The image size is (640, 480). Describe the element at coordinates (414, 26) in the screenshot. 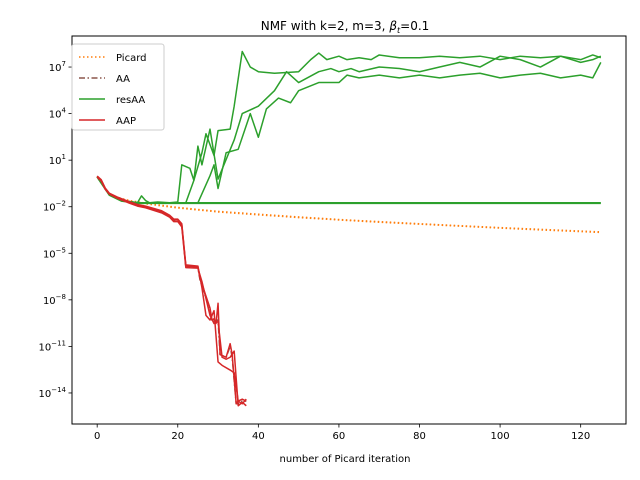

I see `chart-title-beta-value: =0.1` at that location.